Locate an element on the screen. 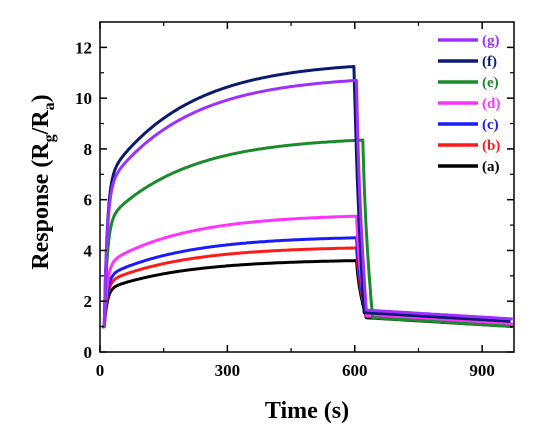 The height and width of the screenshot is (436, 554). legend-label-d: (d) is located at coordinates (491, 104).